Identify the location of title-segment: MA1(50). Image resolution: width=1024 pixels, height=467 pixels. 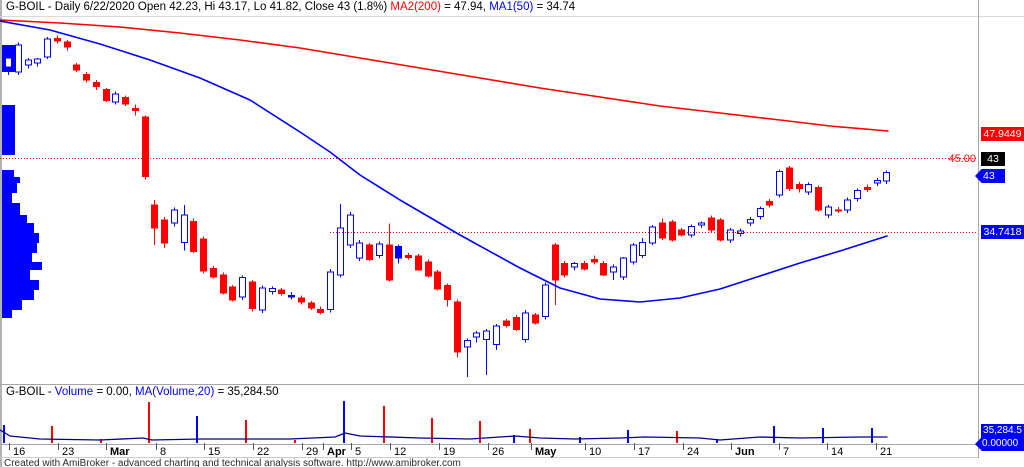
(511, 7).